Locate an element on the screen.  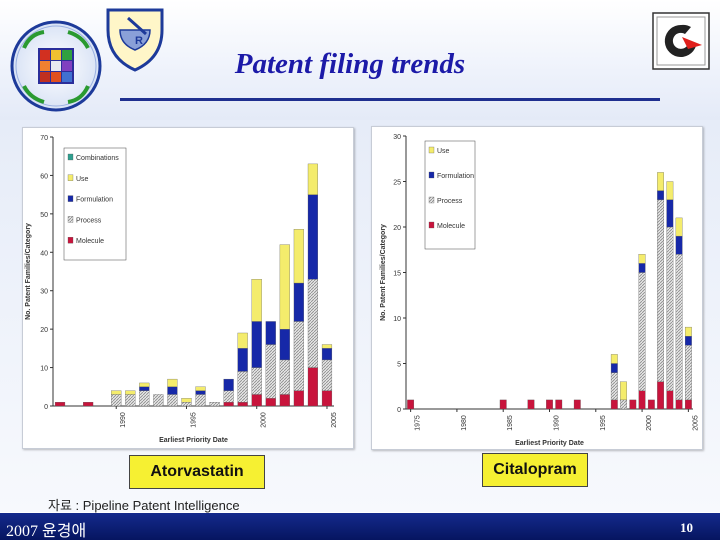
bar-formulation-1998 is located at coordinates (228, 384).